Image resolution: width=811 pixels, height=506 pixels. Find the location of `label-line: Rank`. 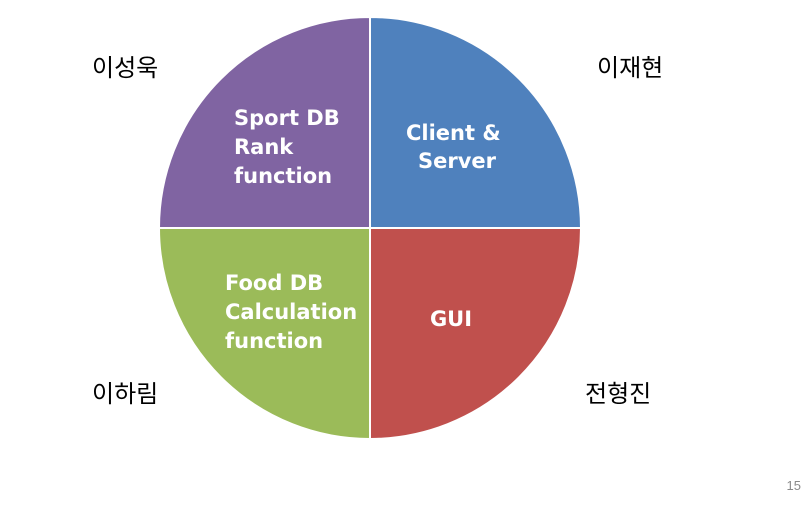

label-line: Rank is located at coordinates (264, 147).